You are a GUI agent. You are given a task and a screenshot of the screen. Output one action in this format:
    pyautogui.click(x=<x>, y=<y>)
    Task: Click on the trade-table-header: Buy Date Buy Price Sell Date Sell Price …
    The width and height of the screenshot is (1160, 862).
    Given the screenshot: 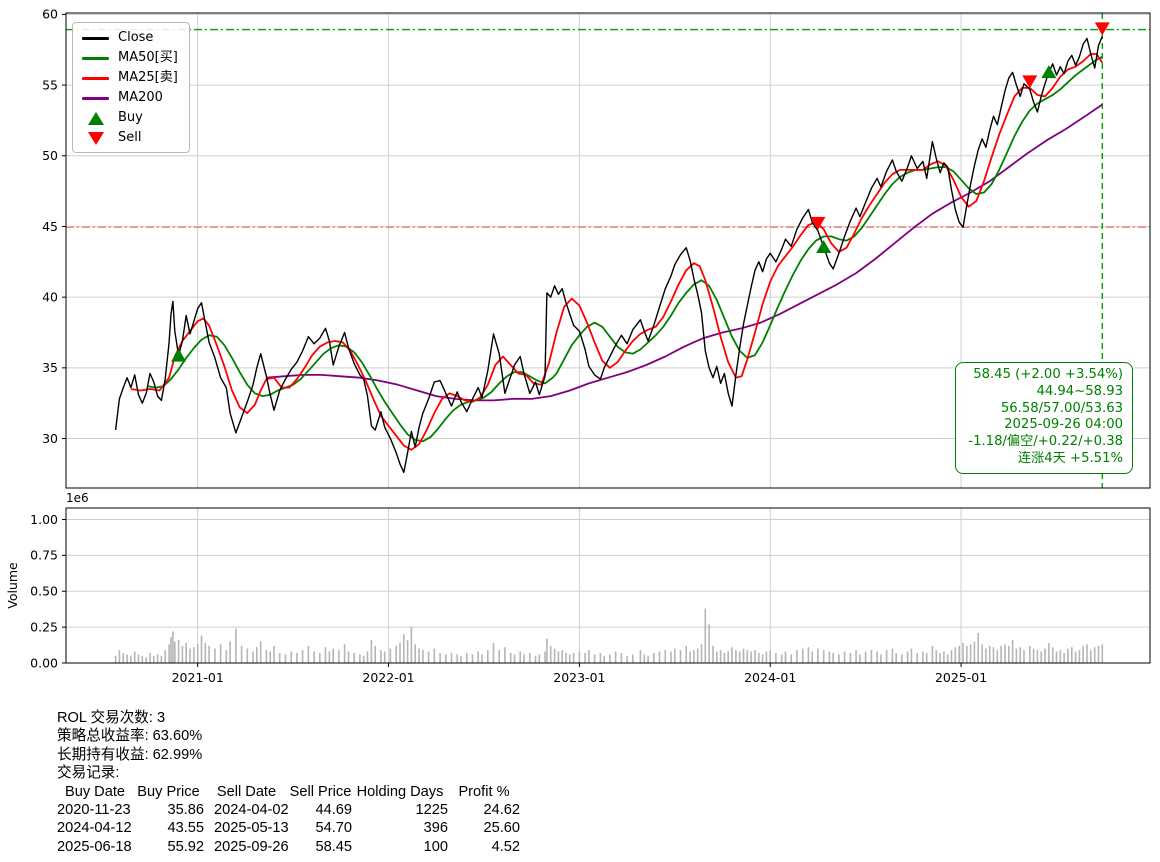 What is the action you would take?
    pyautogui.click(x=288, y=792)
    